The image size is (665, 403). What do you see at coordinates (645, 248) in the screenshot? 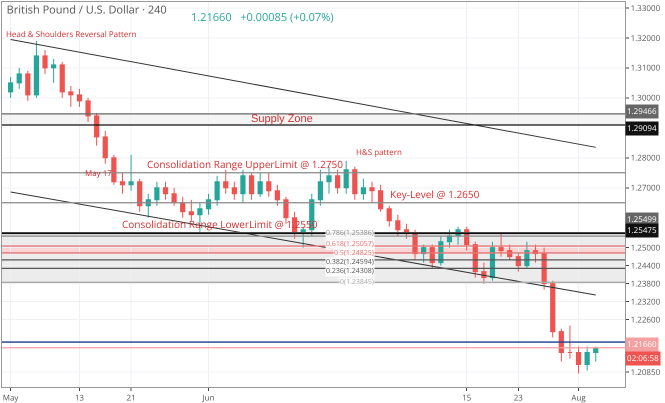
I see `y-tick-label: 1.25000` at bounding box center [645, 248].